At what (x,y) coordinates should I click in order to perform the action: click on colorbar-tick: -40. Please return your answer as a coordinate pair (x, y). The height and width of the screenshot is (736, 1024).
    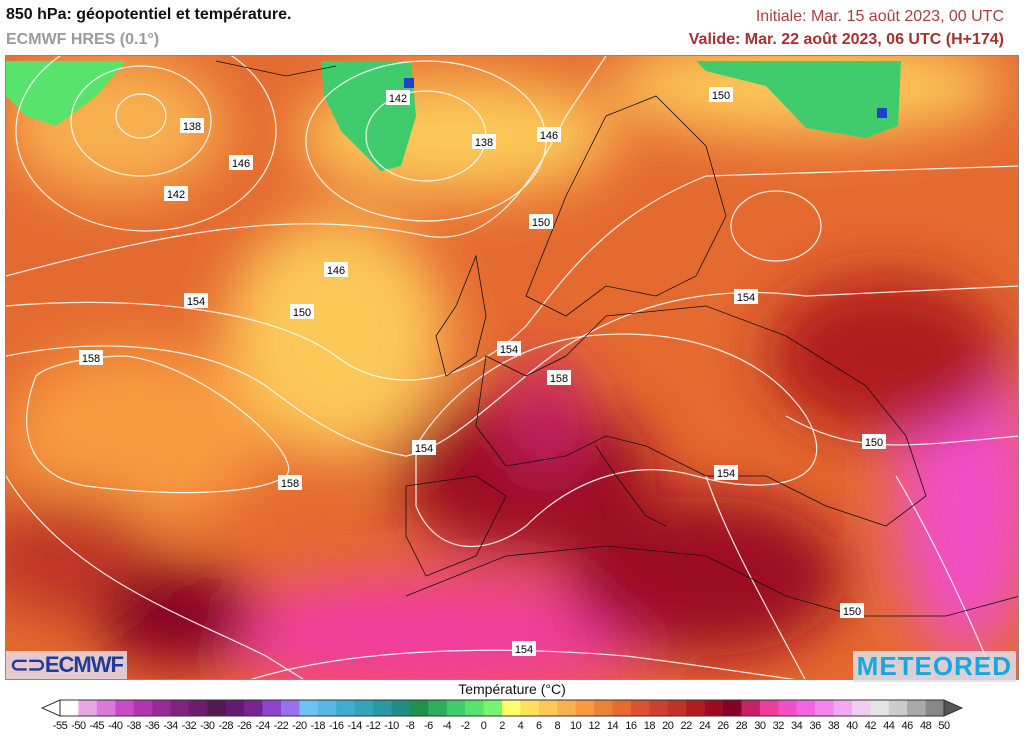
    Looking at the image, I should click on (115, 726).